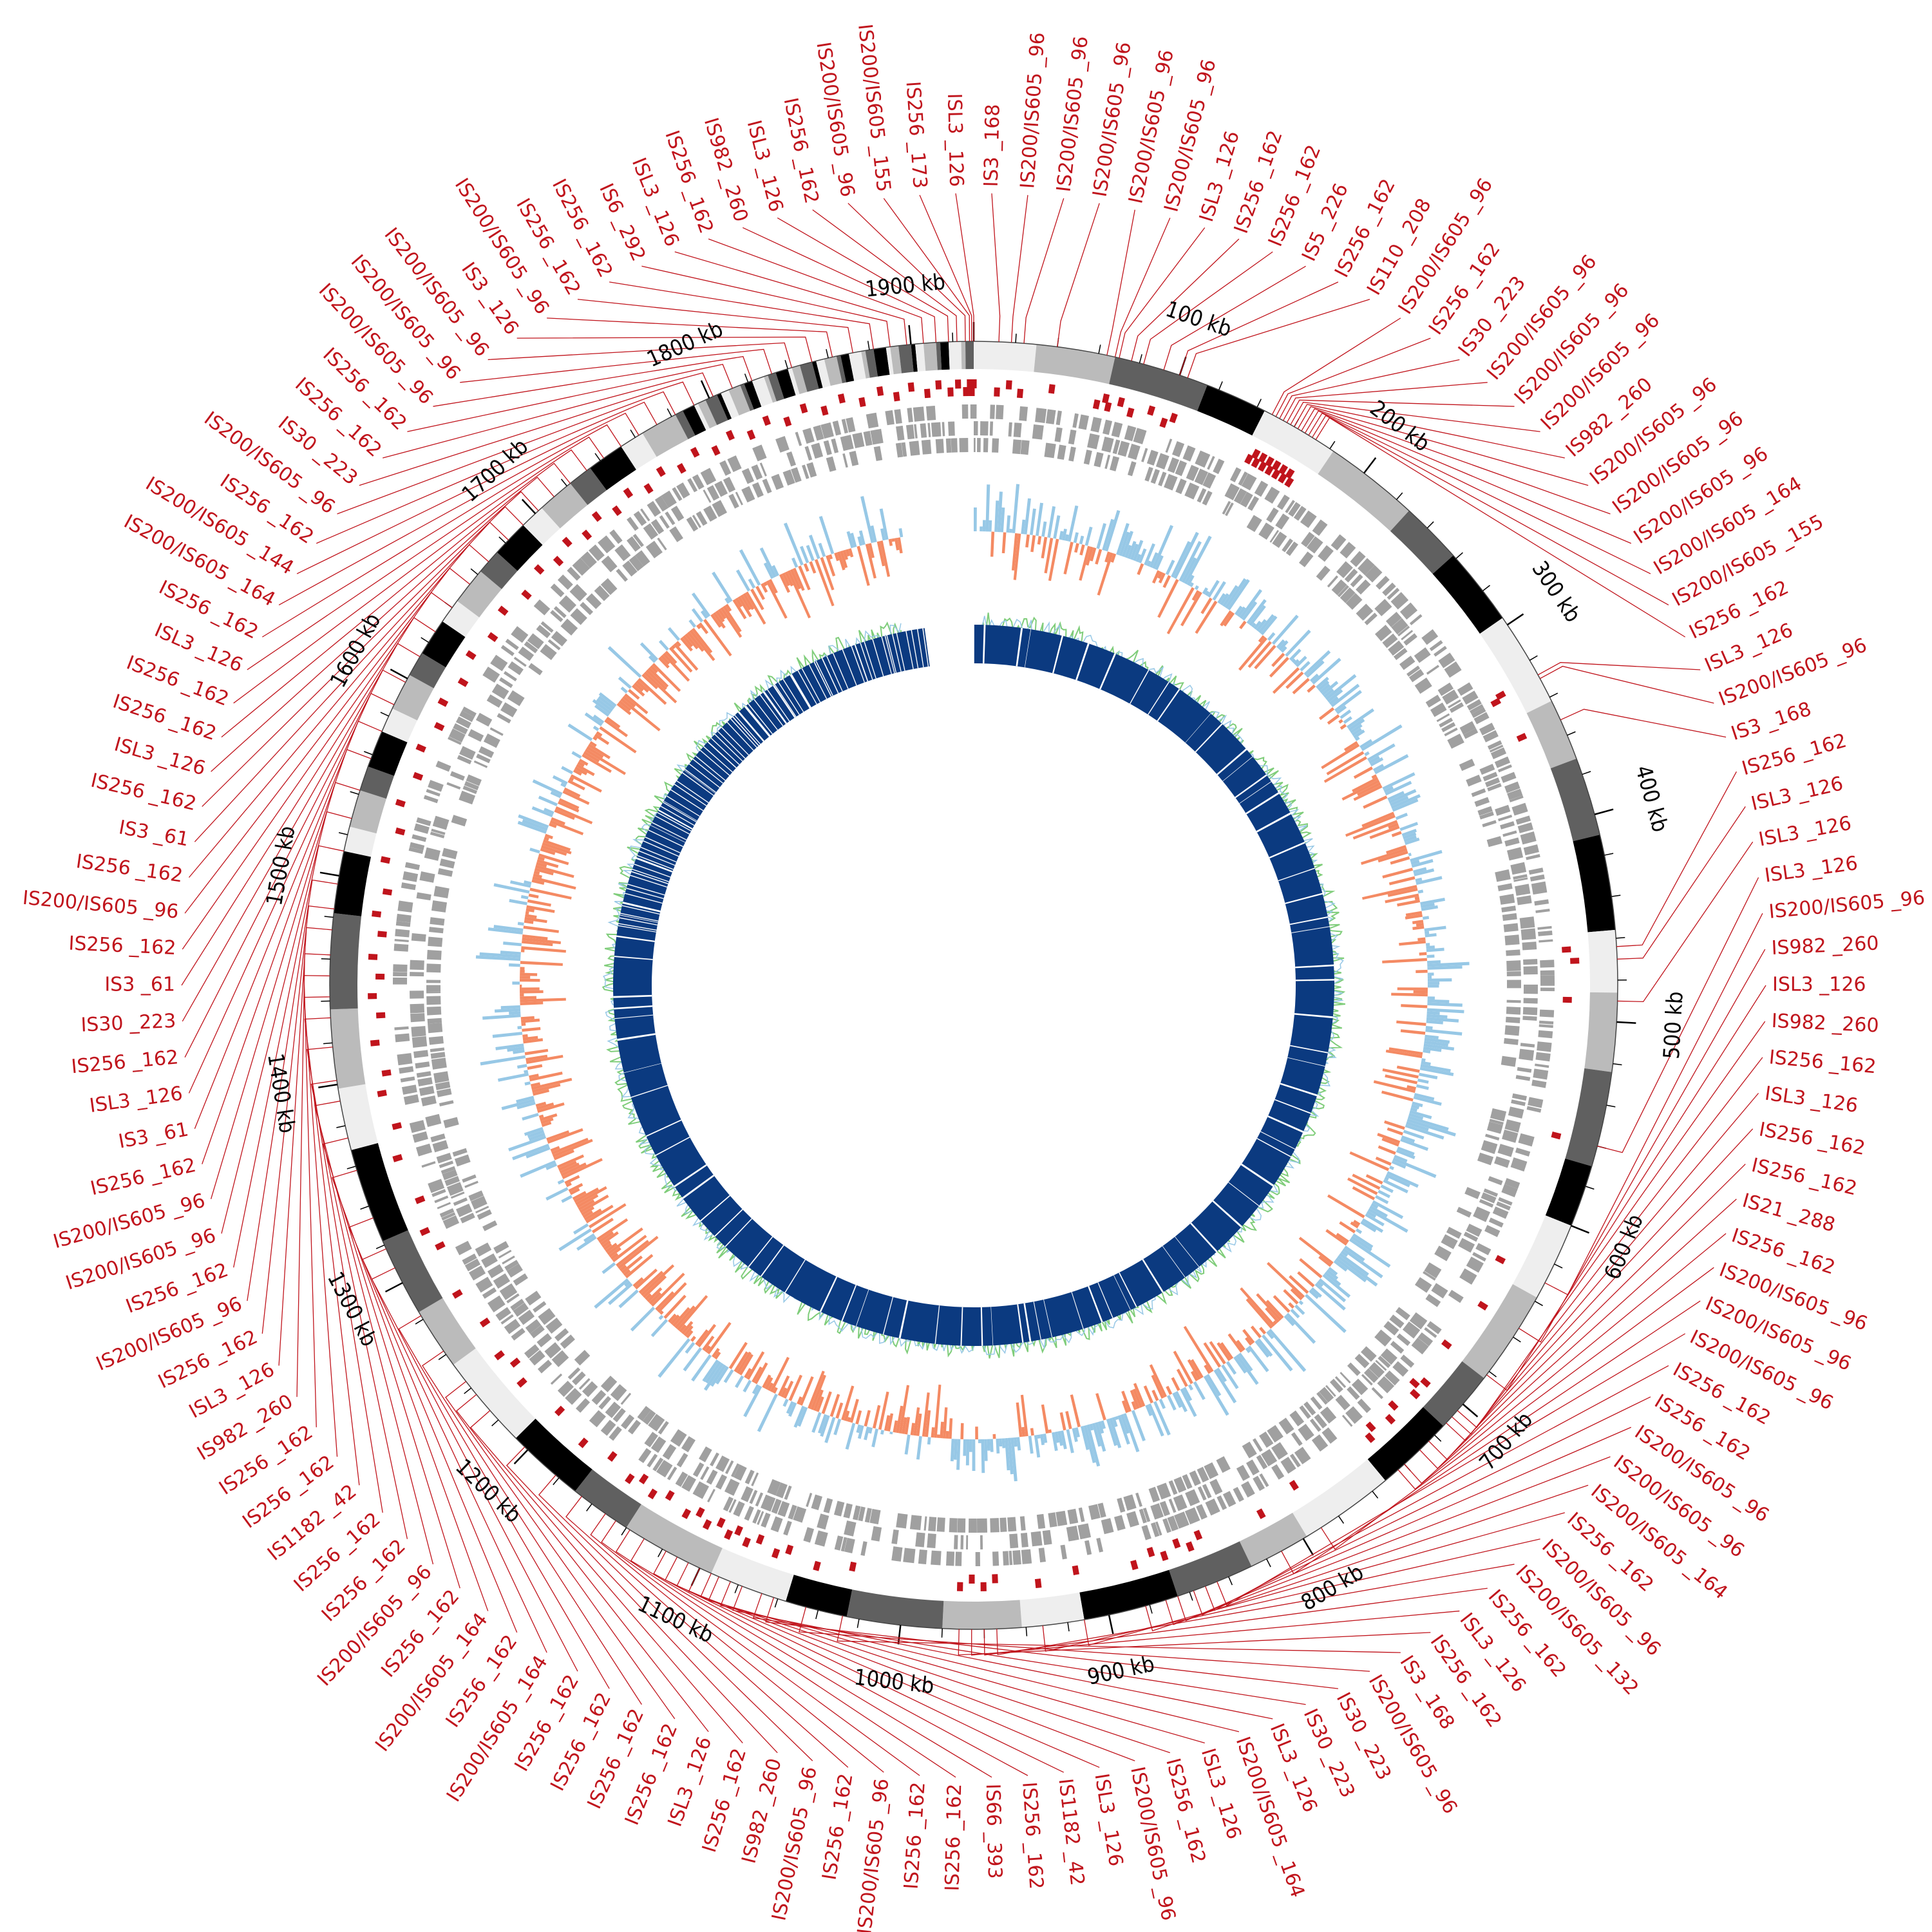 The width and height of the screenshot is (1932, 1932). Describe the element at coordinates (352, 1308) in the screenshot. I see `tick-label: 1300 kb` at that location.